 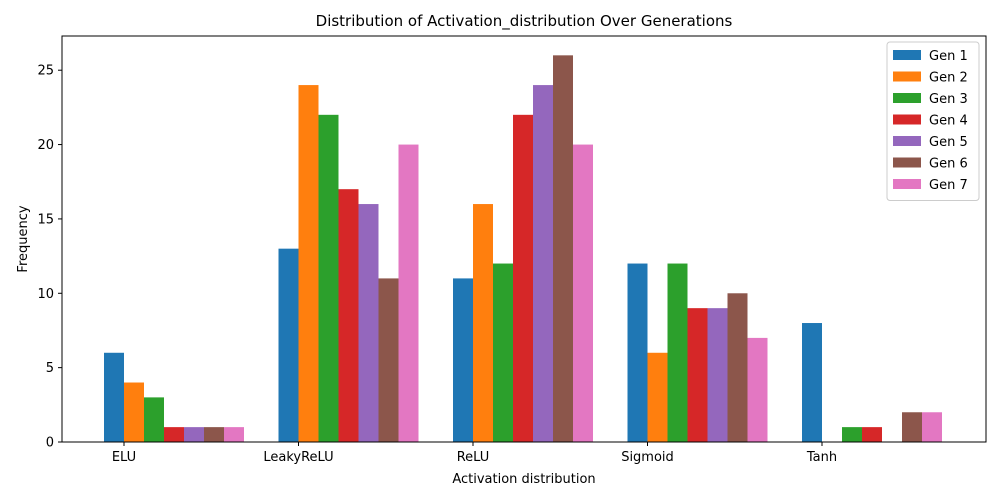 What do you see at coordinates (647, 457) in the screenshot?
I see `x-tick-label-sigmoid: Sigmoid` at bounding box center [647, 457].